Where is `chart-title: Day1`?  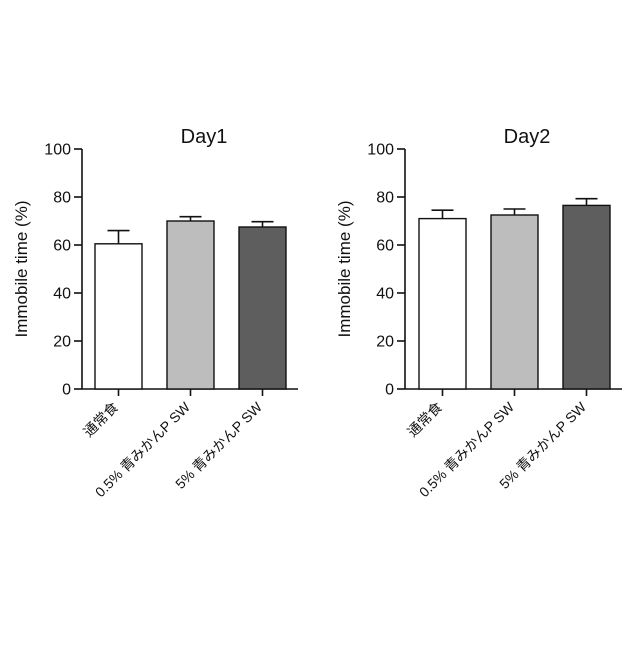 chart-title: Day1 is located at coordinates (204, 137).